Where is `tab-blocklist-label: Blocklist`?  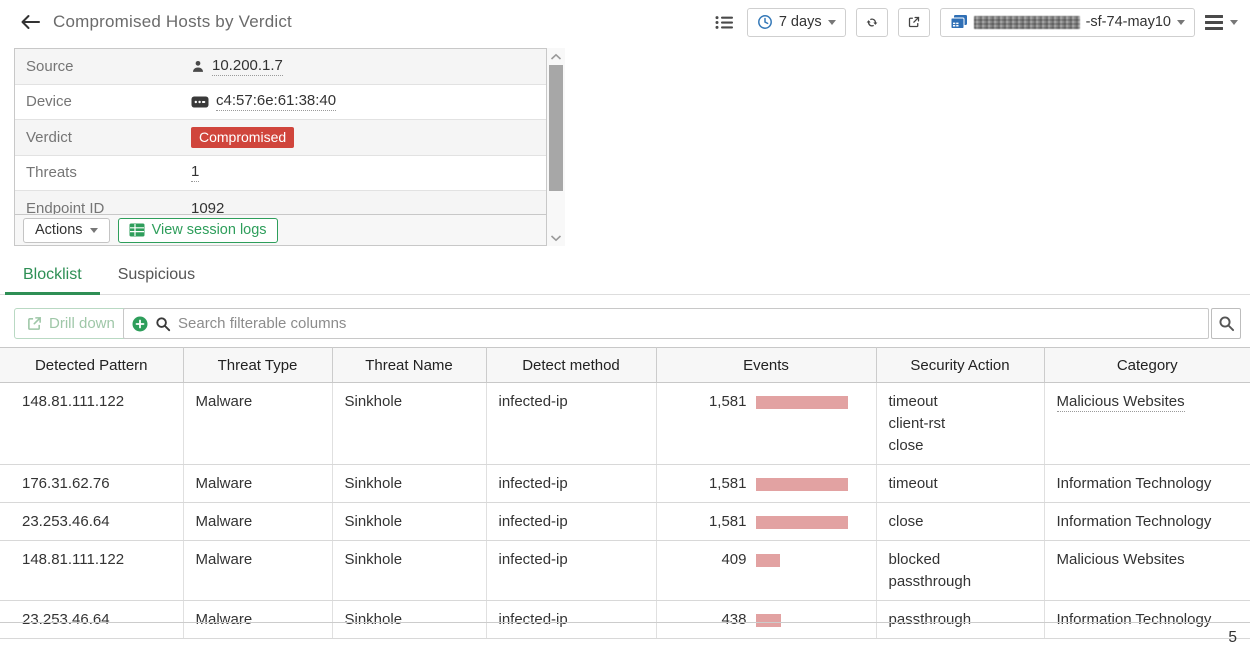 tab-blocklist-label: Blocklist is located at coordinates (52, 274).